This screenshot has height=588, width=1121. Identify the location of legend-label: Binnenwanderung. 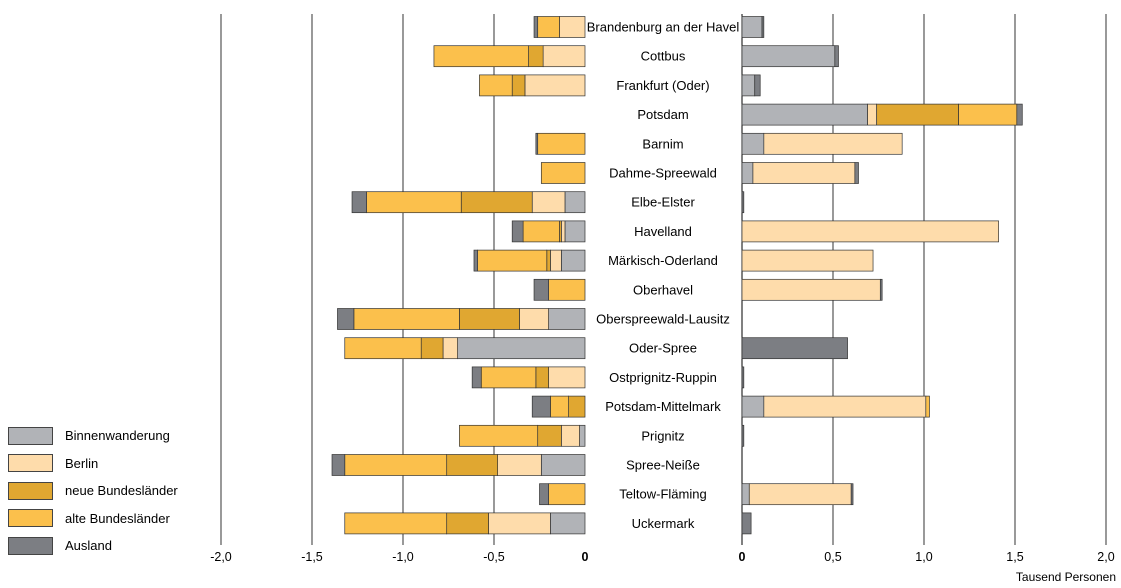
(117, 436).